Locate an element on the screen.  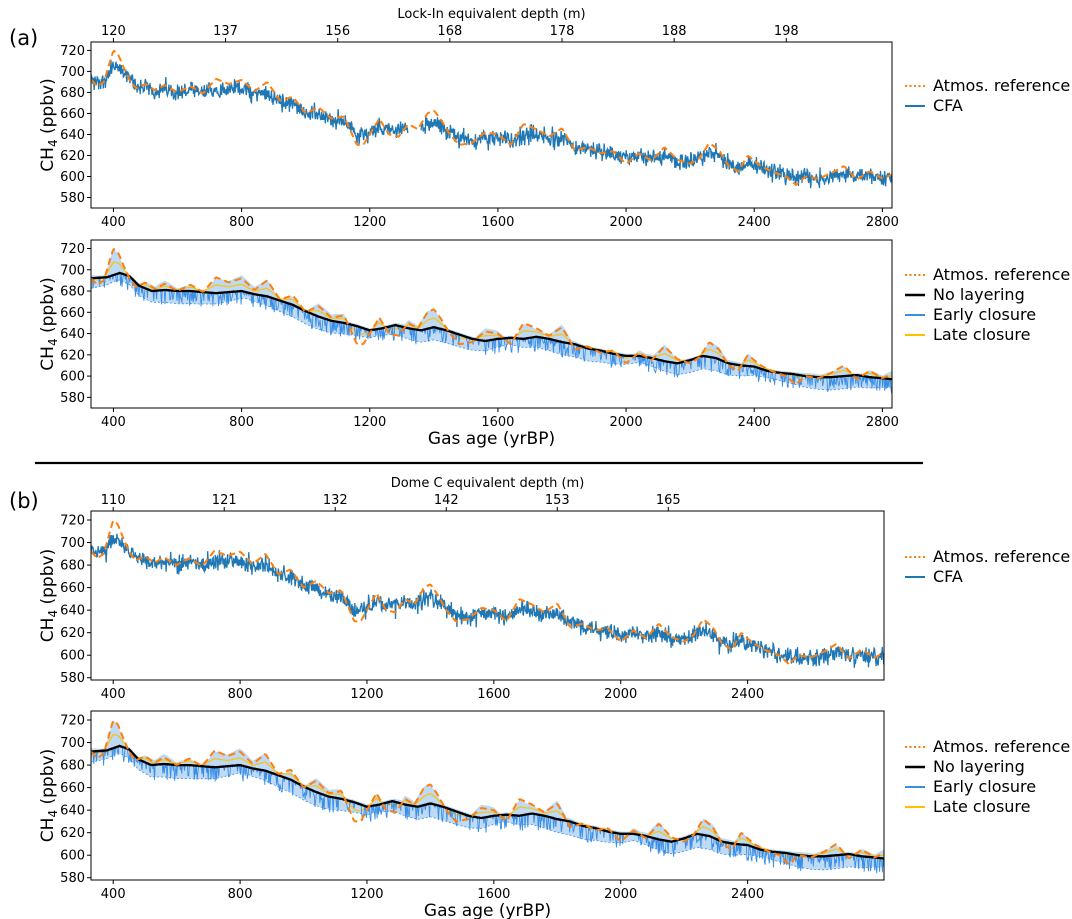
x-axis-label: Gas age (yrBP) is located at coordinates (487, 910).